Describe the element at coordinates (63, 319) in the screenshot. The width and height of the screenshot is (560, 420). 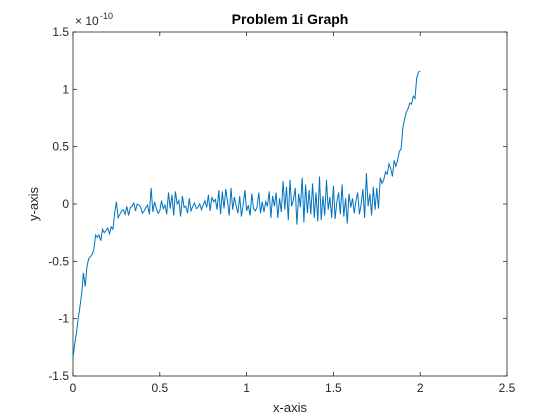
I see `y-tick-label: -1` at that location.